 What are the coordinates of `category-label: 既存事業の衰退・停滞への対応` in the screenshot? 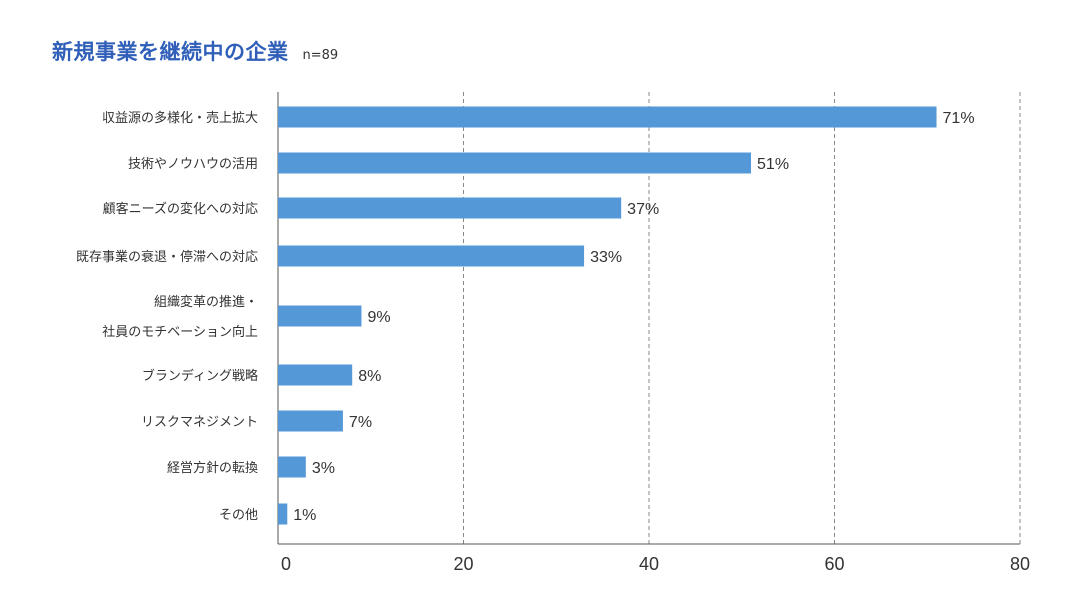 It's located at (167, 257).